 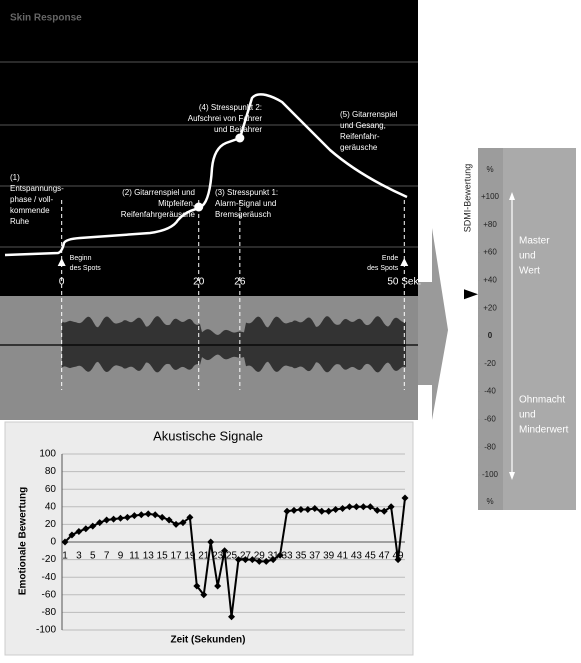 What do you see at coordinates (433, 324) in the screenshot?
I see `flow-arrow` at bounding box center [433, 324].